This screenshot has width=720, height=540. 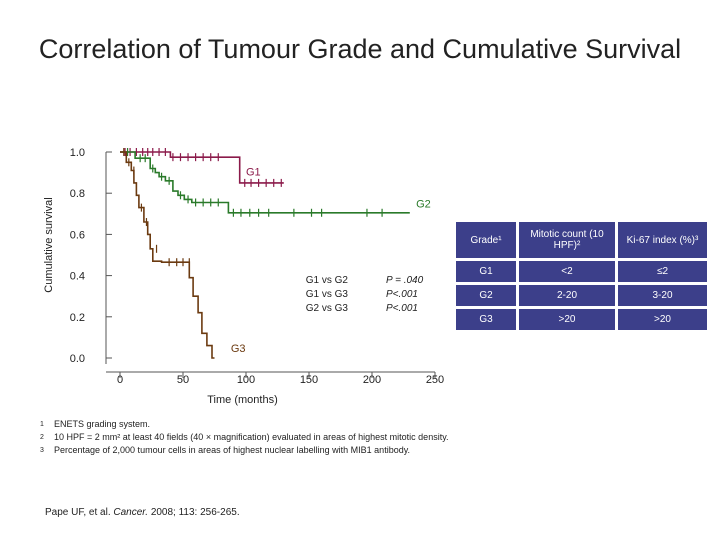 I want to click on x-axis-label: Time (months), so click(x=242, y=400).